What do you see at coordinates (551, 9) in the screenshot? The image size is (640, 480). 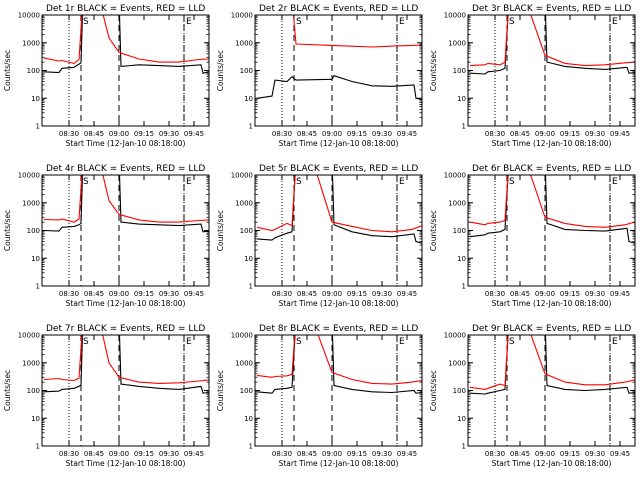 I see `panel-title: Det 3r BLACK = Events, RED = LLD` at bounding box center [551, 9].